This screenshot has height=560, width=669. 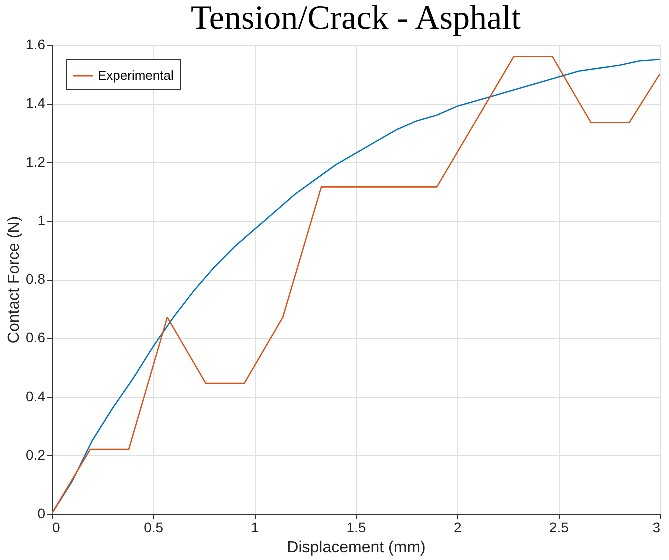 I want to click on y-tick-label: 0.8, so click(x=36, y=279).